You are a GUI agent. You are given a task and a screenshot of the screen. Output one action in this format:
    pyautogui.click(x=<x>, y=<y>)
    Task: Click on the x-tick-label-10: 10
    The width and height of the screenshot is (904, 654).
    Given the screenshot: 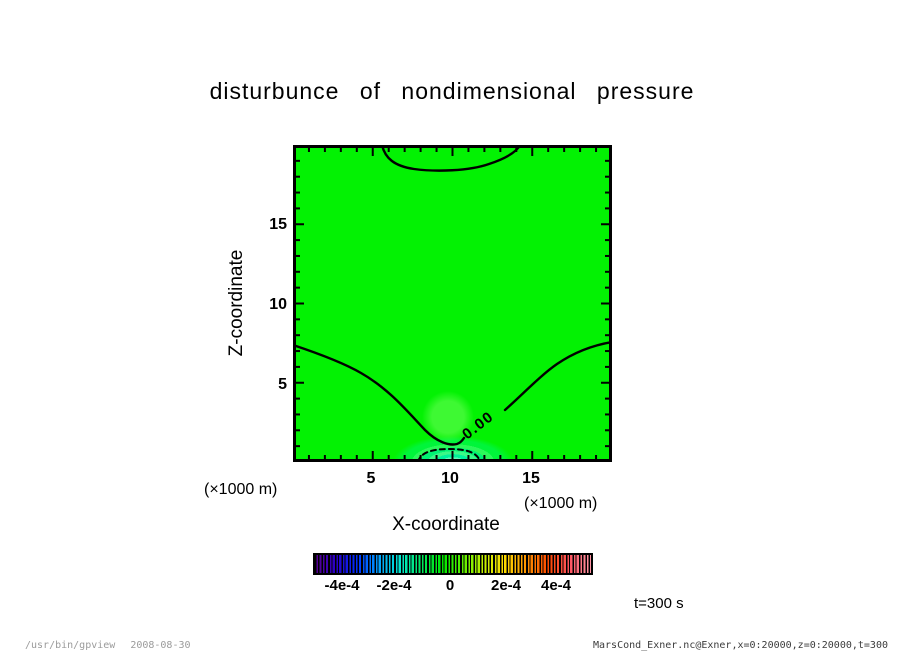 What is the action you would take?
    pyautogui.click(x=450, y=478)
    